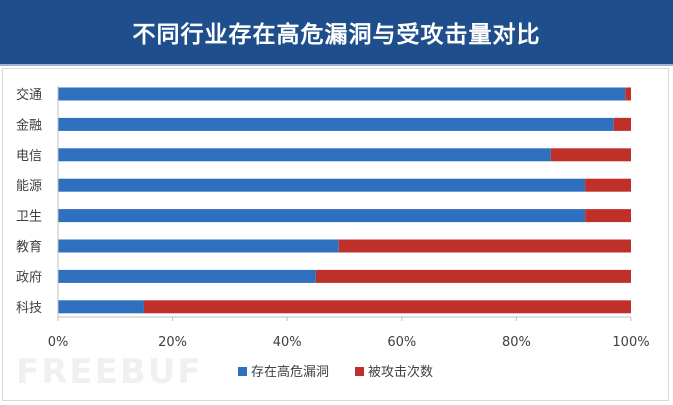 The height and width of the screenshot is (405, 673). What do you see at coordinates (29, 277) in the screenshot?
I see `category-label: 政府` at bounding box center [29, 277].